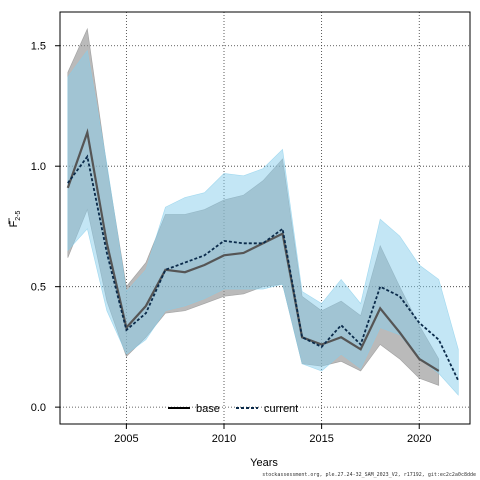  Describe the element at coordinates (208, 409) in the screenshot. I see `legend-label-base: base` at that location.